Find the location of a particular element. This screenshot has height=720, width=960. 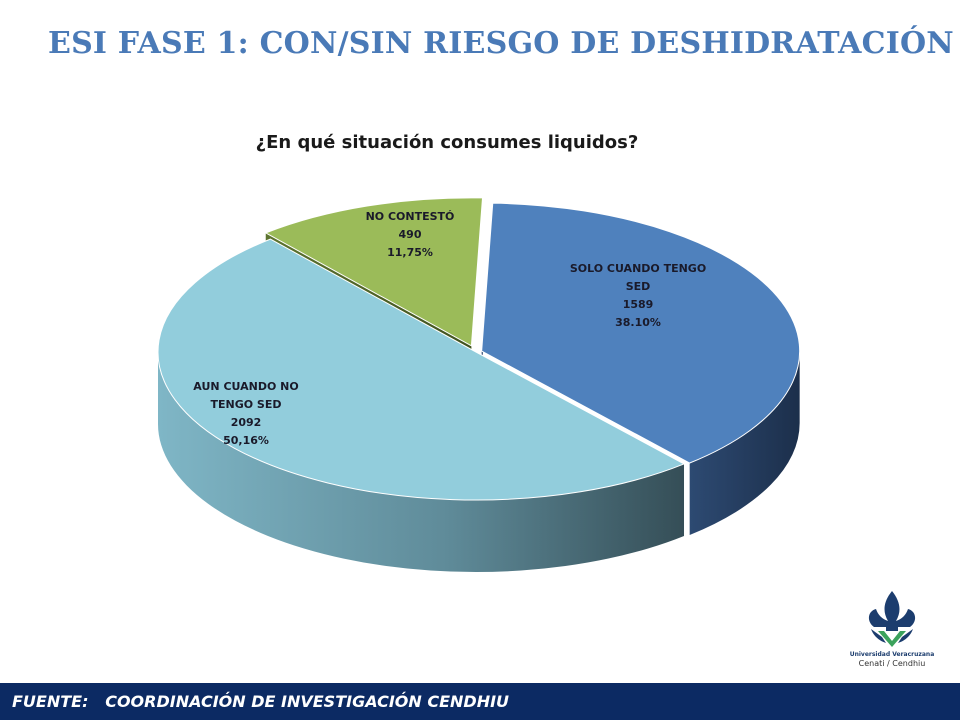

pie-slice-label-1: SOLO CUANDO TENGO SED 1589 38.10% is located at coordinates (638, 295).